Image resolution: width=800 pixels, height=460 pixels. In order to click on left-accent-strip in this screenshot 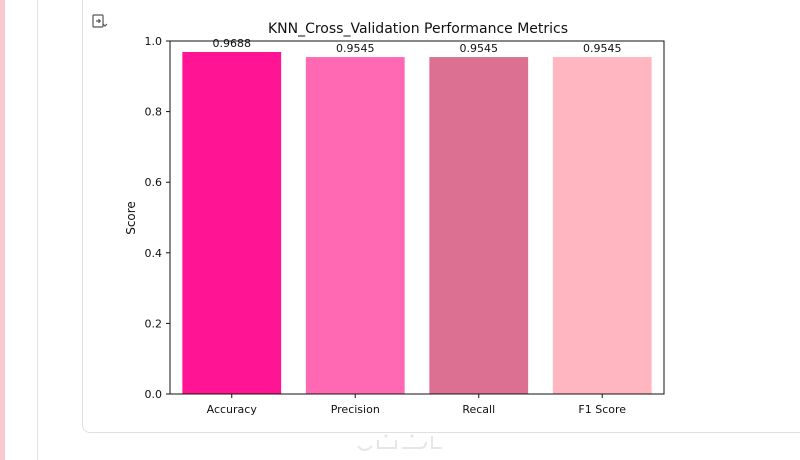, I will do `click(2, 230)`.